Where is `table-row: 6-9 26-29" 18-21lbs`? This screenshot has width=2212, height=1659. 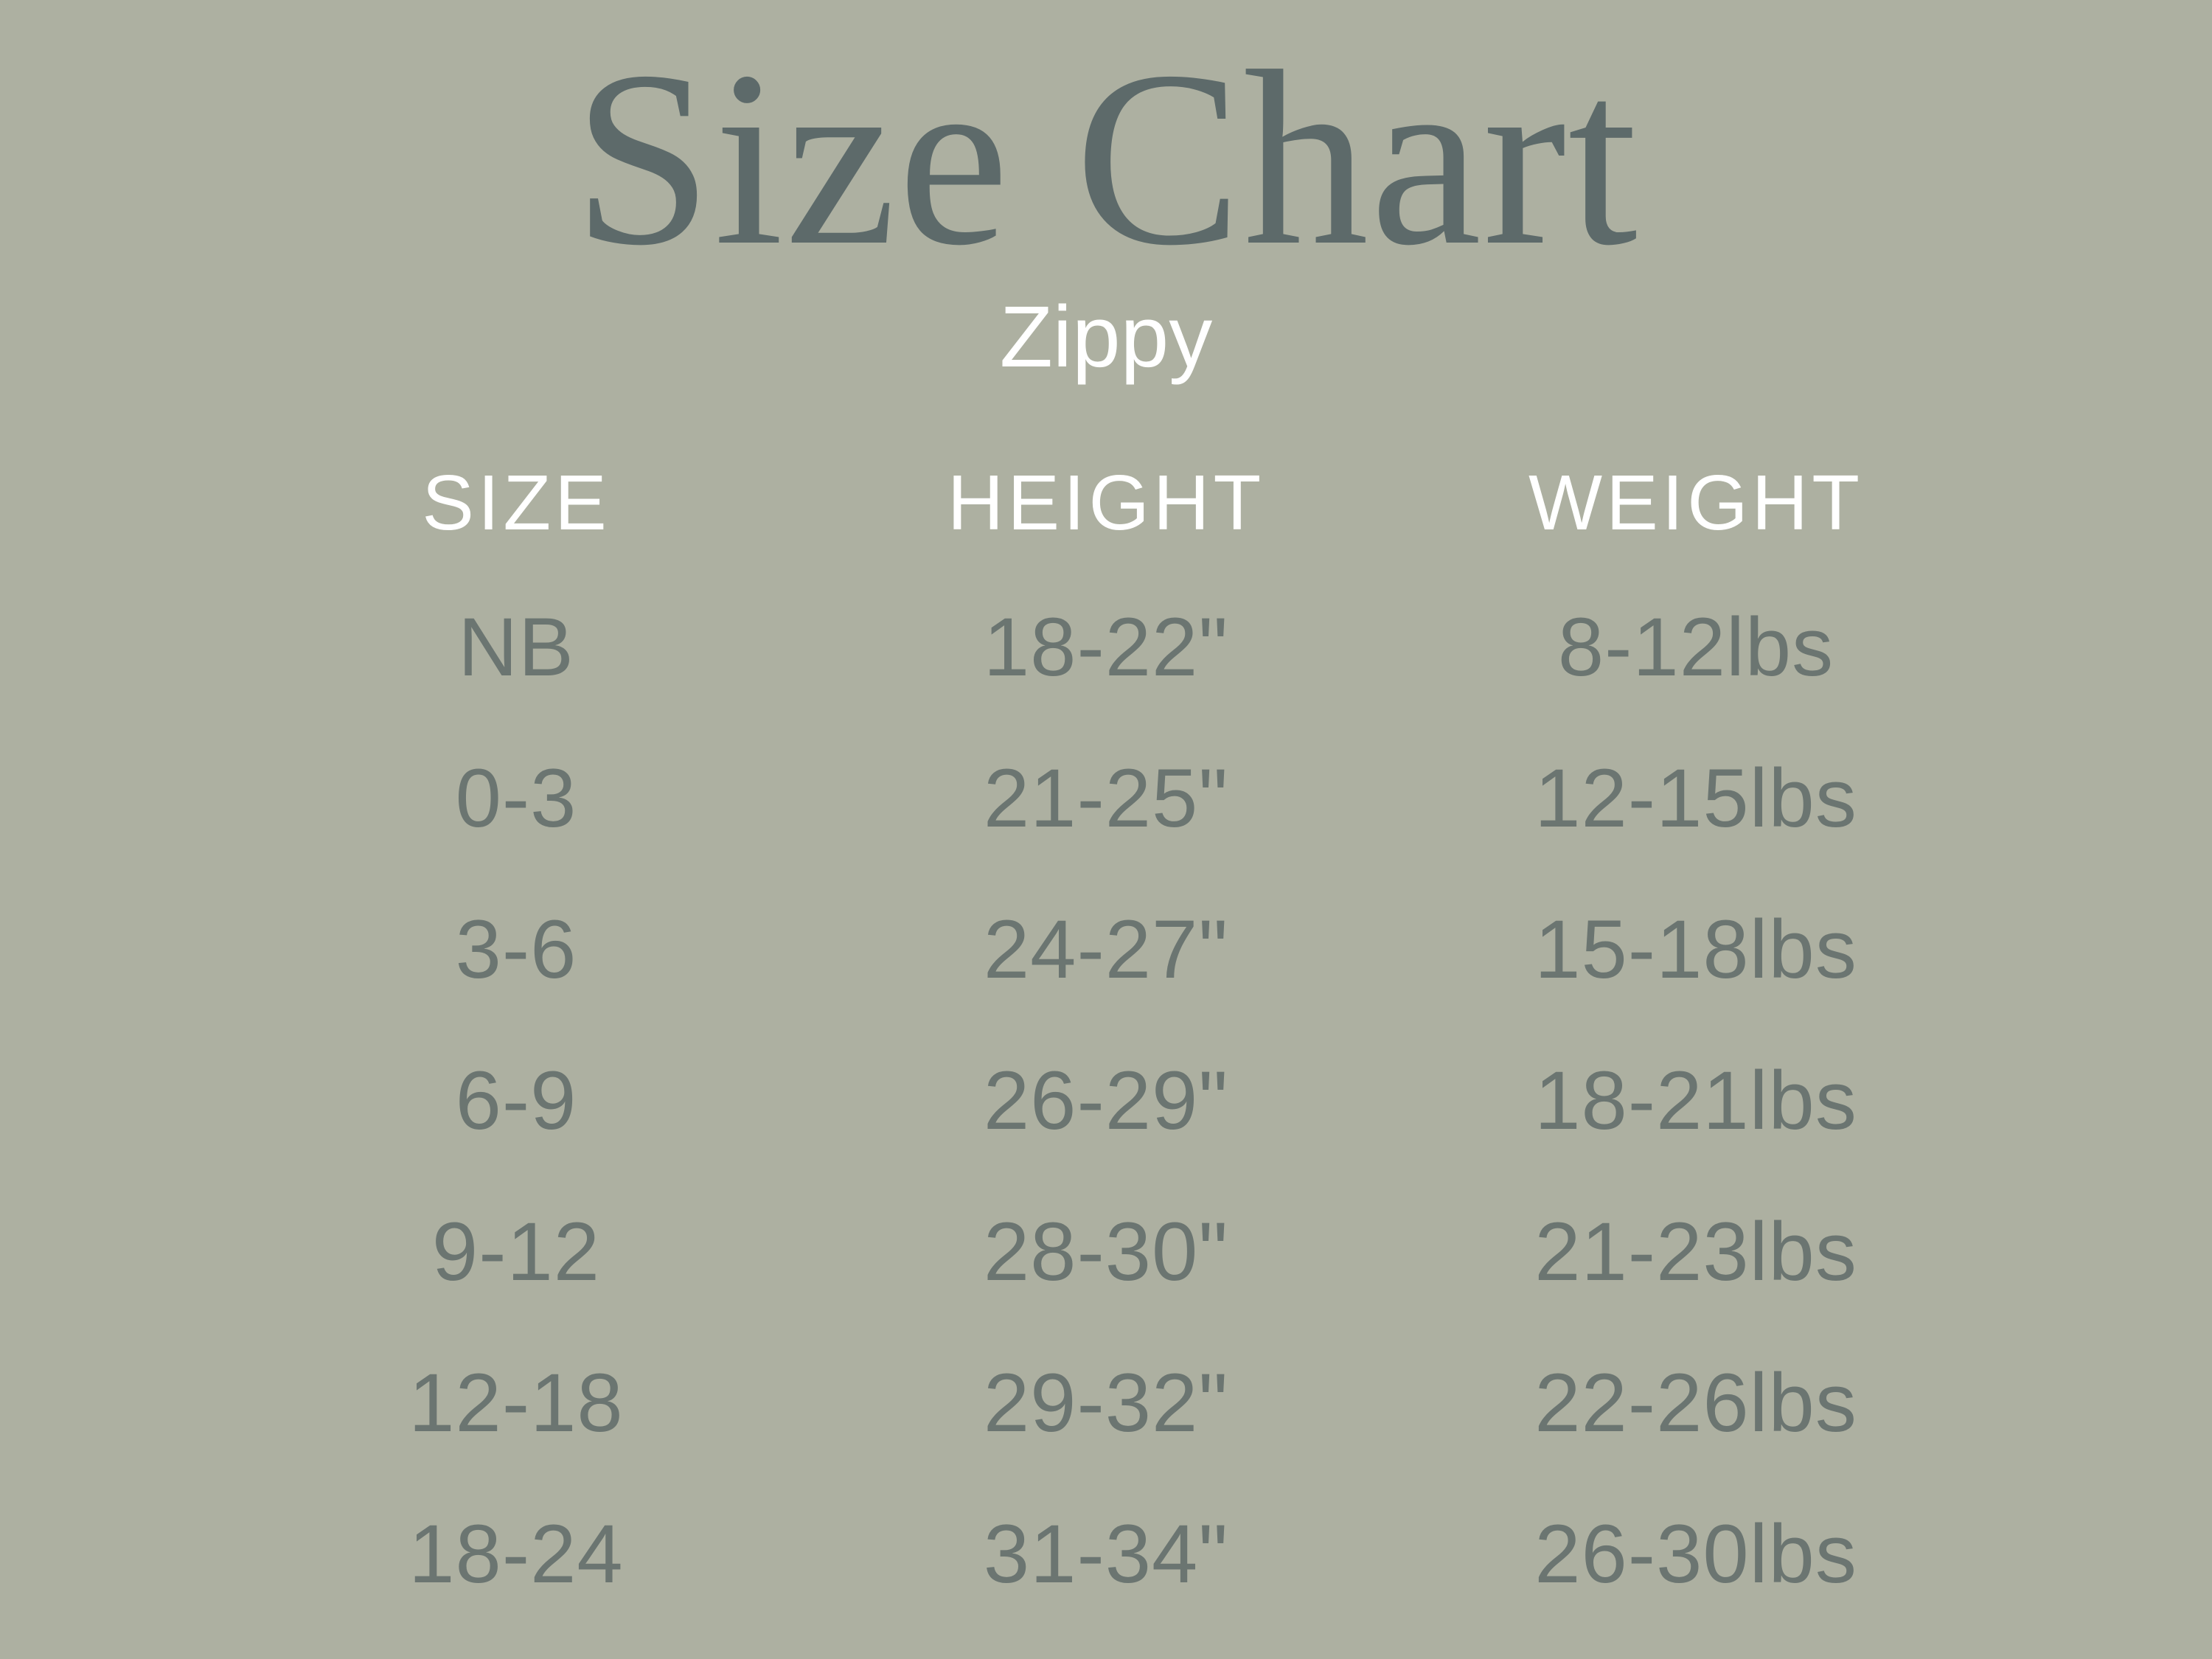
table-row: 6-9 26-29" 18-21lbs is located at coordinates (1106, 1100).